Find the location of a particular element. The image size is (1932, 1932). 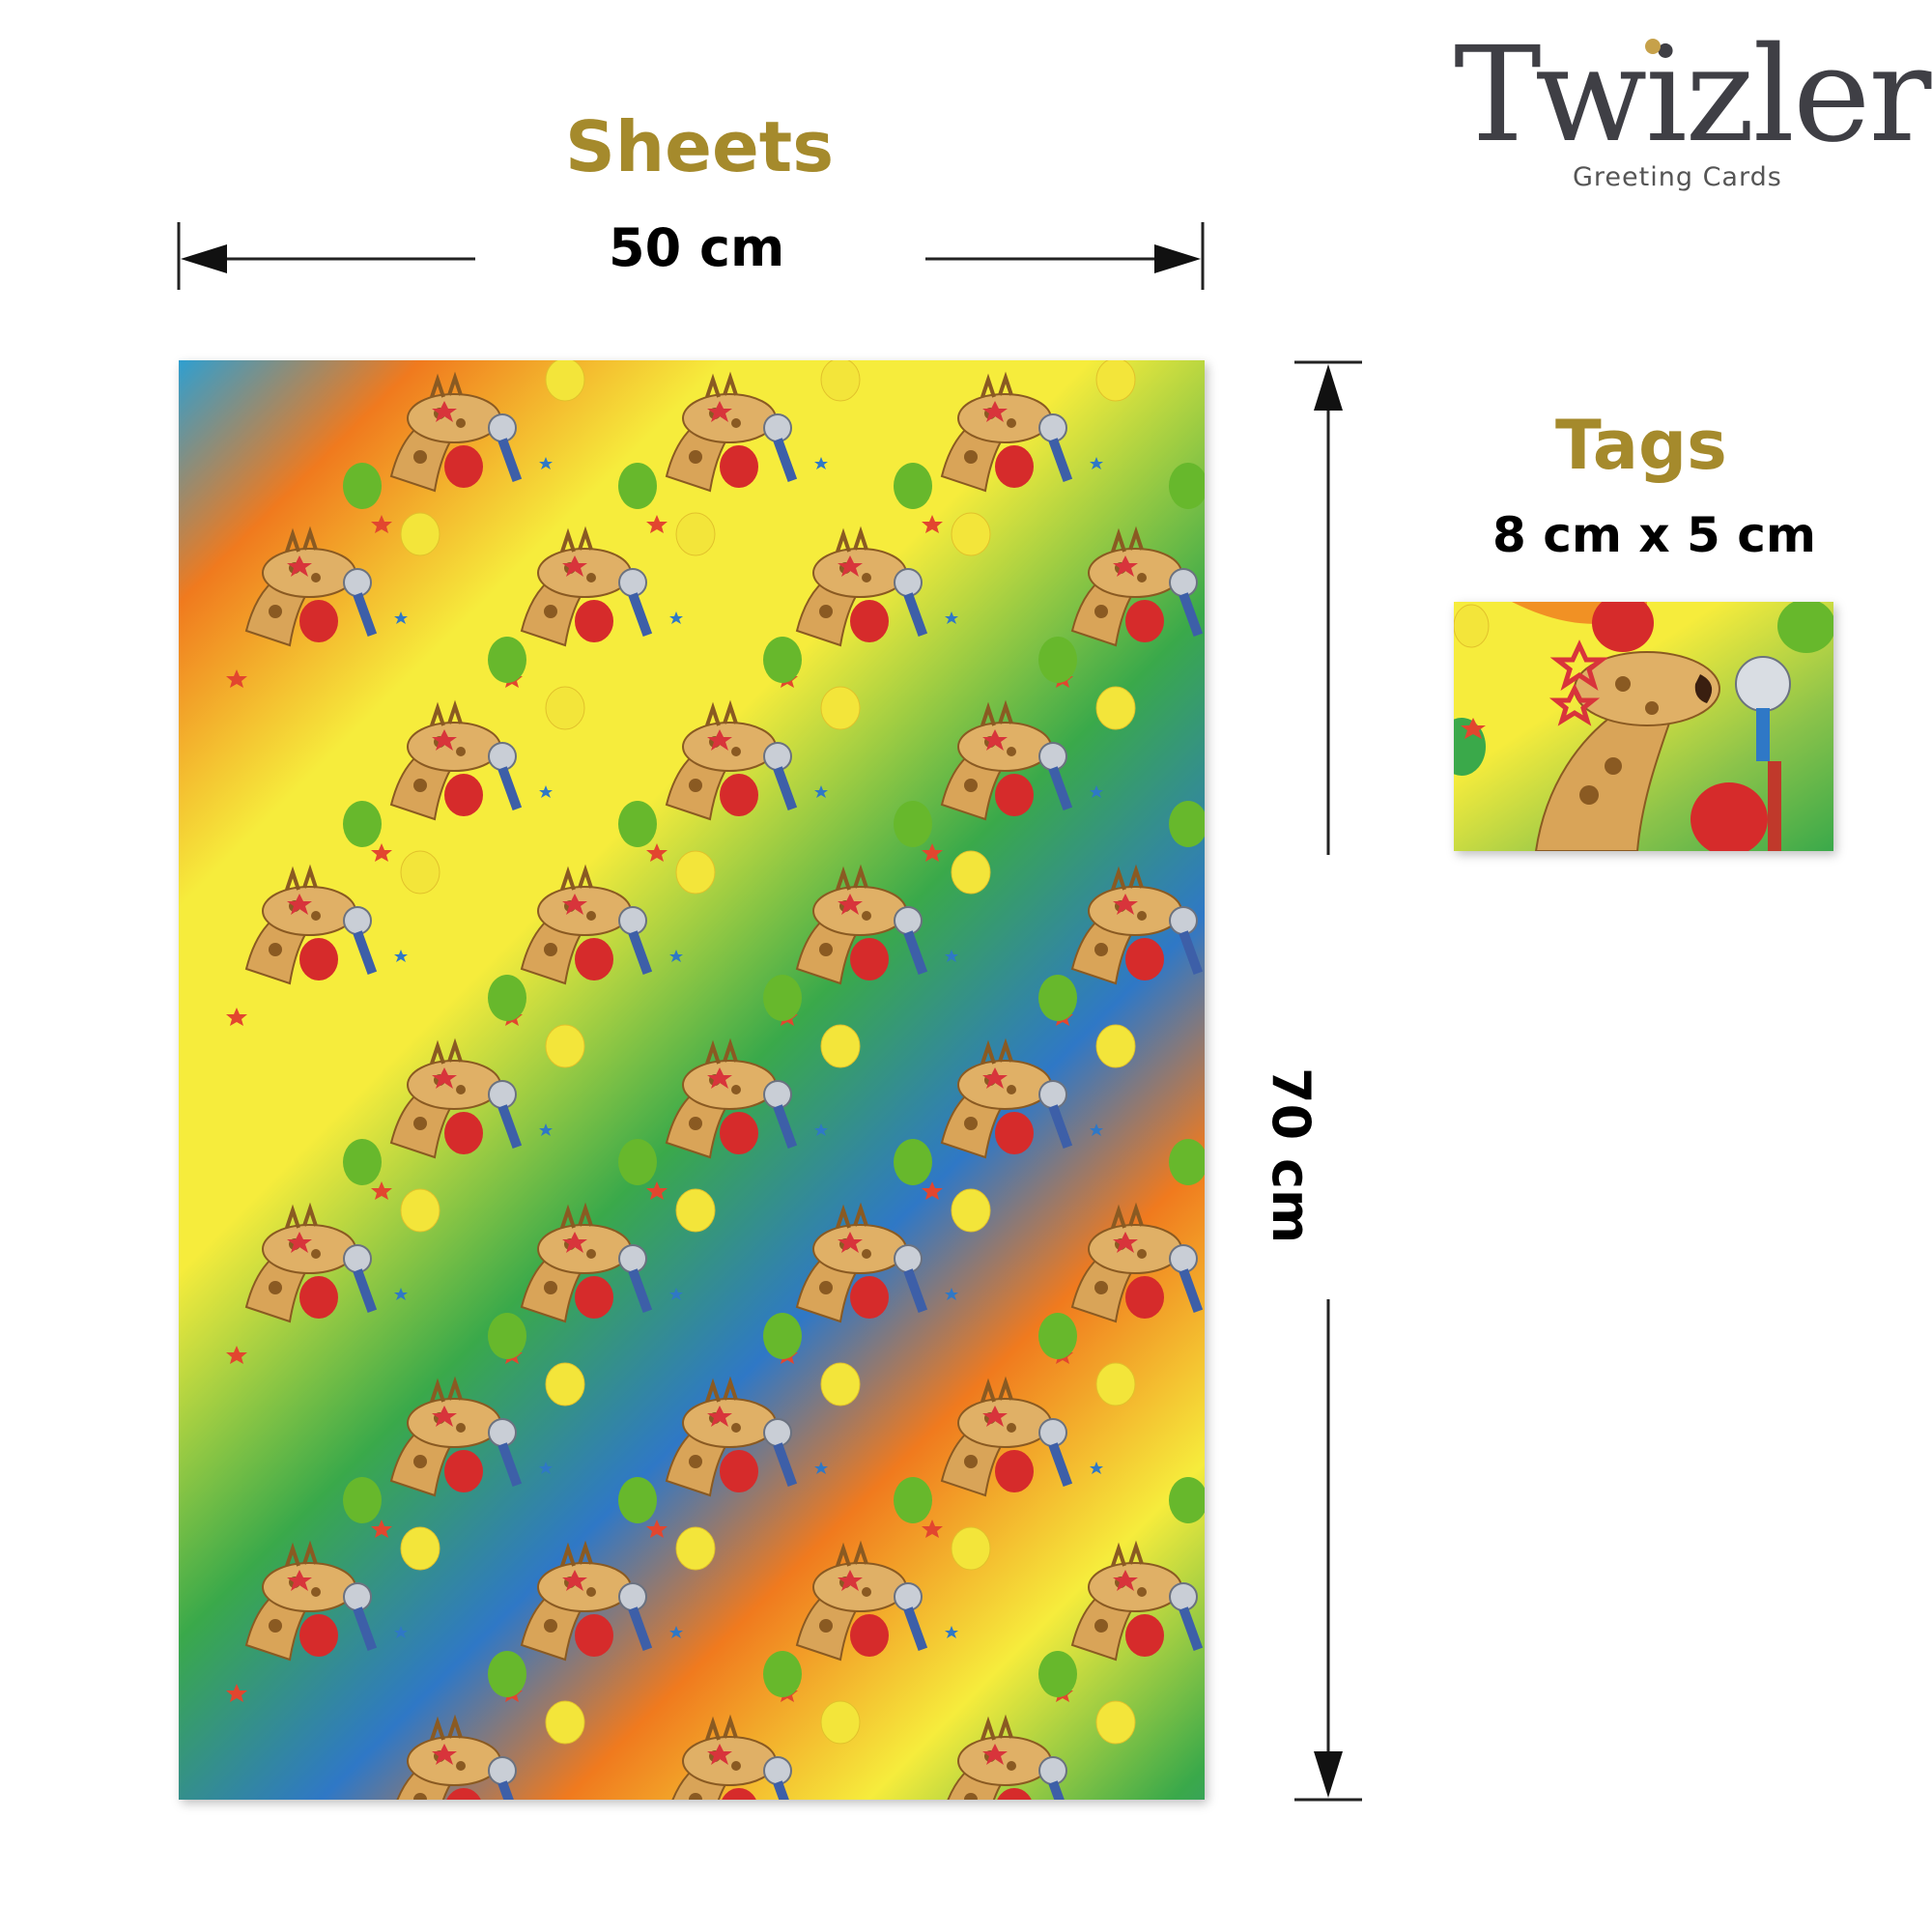

sheet-height-label: 70 cm is located at coordinates (1291, 1155).